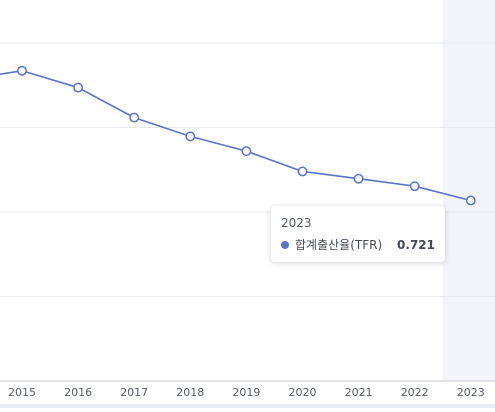 Image resolution: width=495 pixels, height=412 pixels. Describe the element at coordinates (468, 190) in the screenshot. I see `hover-highlight-band` at that location.